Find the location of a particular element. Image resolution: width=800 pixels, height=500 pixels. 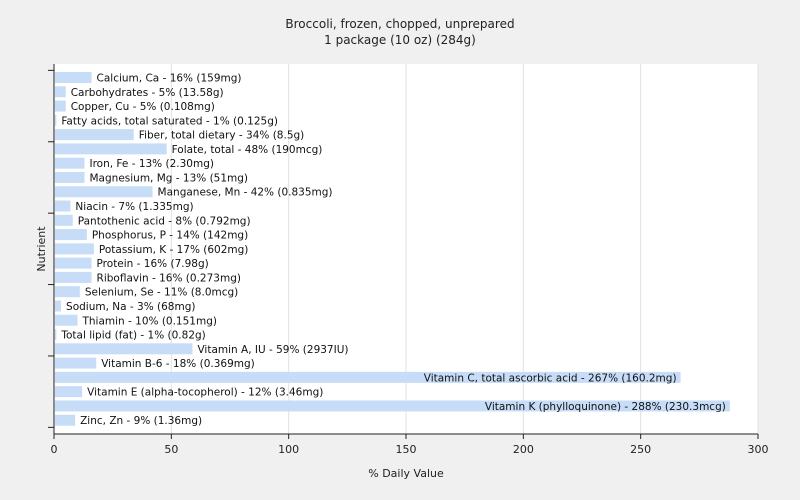

x-tick-label: 0 is located at coordinates (54, 449).